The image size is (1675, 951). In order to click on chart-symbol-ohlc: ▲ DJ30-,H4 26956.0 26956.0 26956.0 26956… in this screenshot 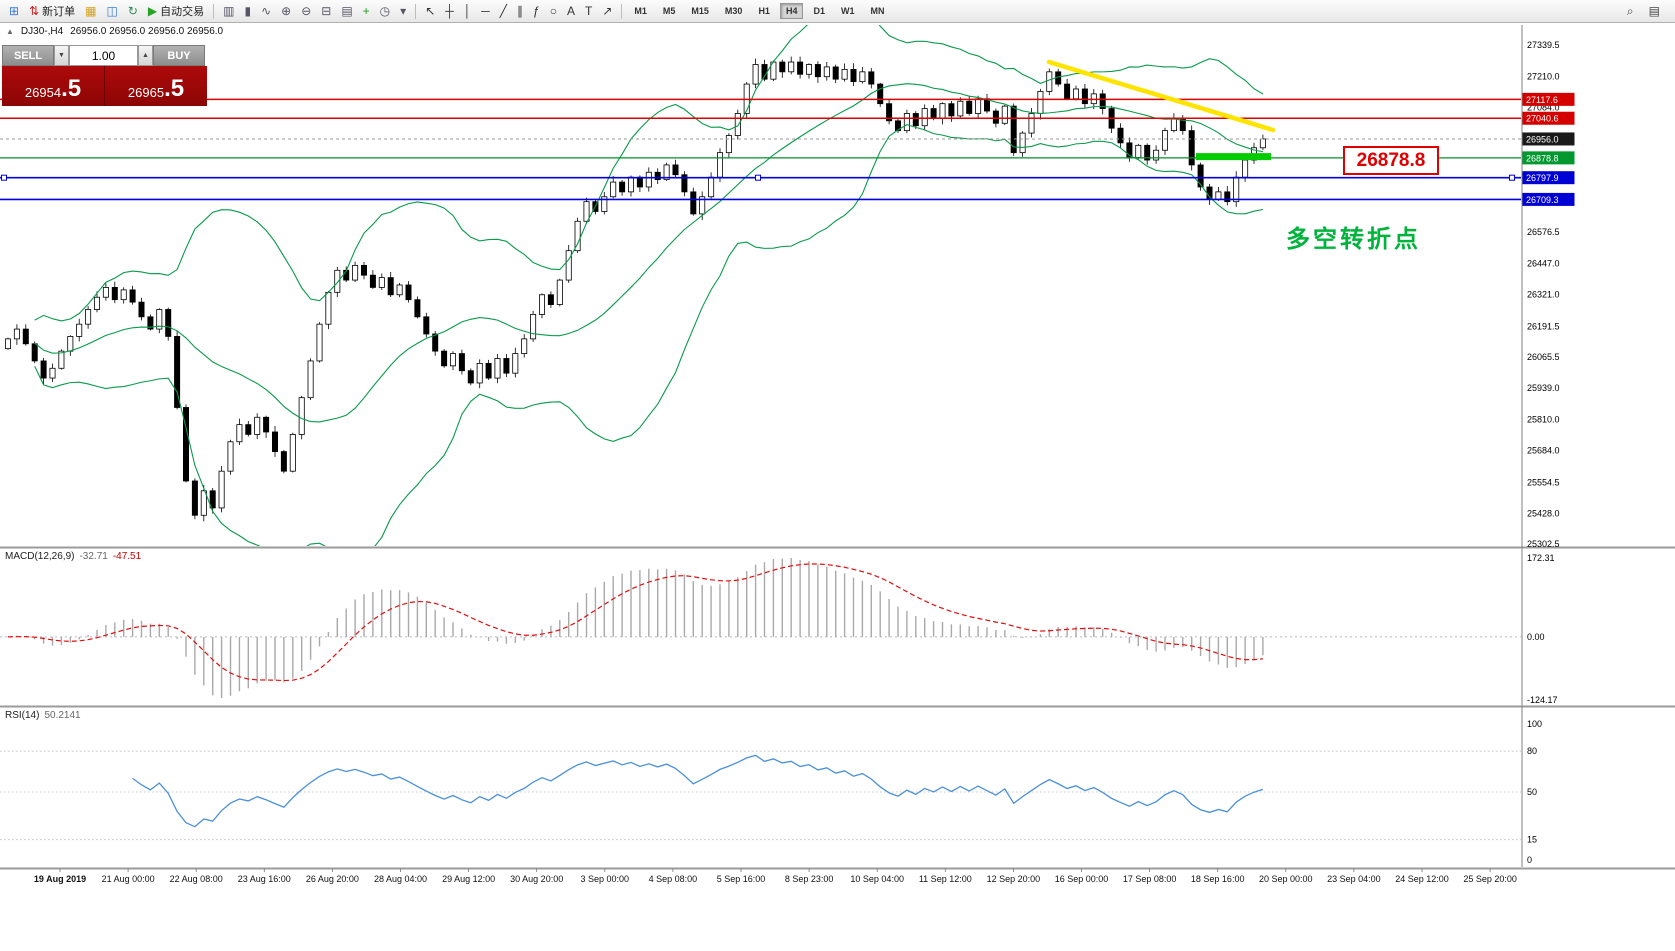, I will do `click(114, 31)`.